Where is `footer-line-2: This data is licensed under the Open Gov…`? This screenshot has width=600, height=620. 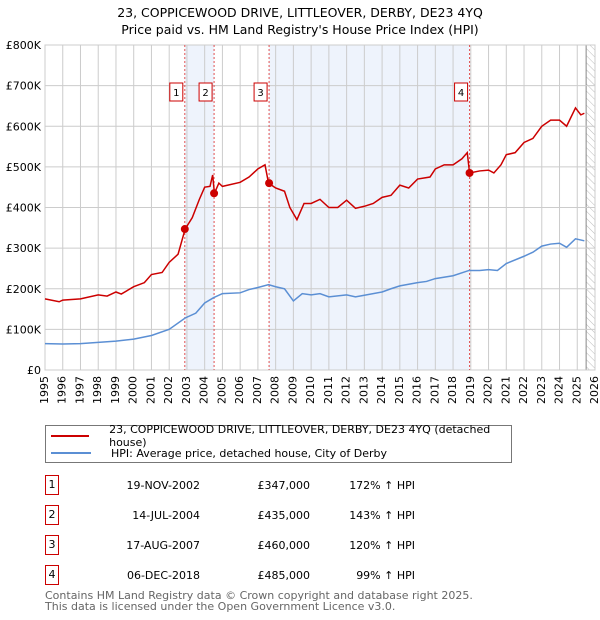
footer-line-2: This data is licensed under the Open Gov… is located at coordinates (220, 606).